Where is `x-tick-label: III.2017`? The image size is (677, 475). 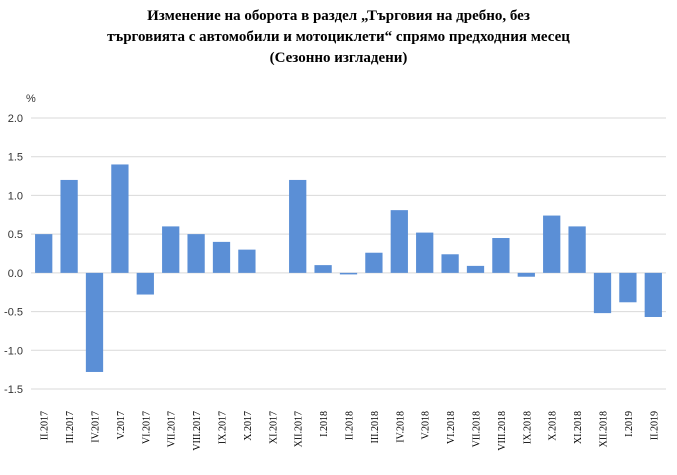 x-tick-label: III.2017 is located at coordinates (70, 427).